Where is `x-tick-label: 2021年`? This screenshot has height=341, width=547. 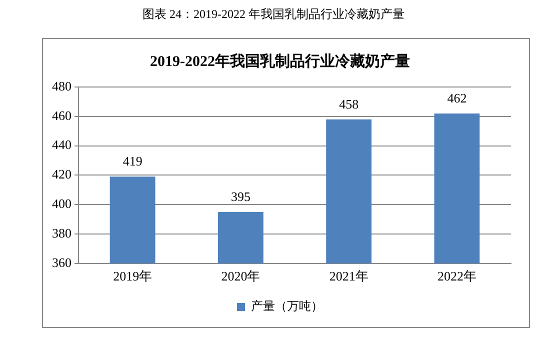
x-tick-label: 2021年 is located at coordinates (348, 276).